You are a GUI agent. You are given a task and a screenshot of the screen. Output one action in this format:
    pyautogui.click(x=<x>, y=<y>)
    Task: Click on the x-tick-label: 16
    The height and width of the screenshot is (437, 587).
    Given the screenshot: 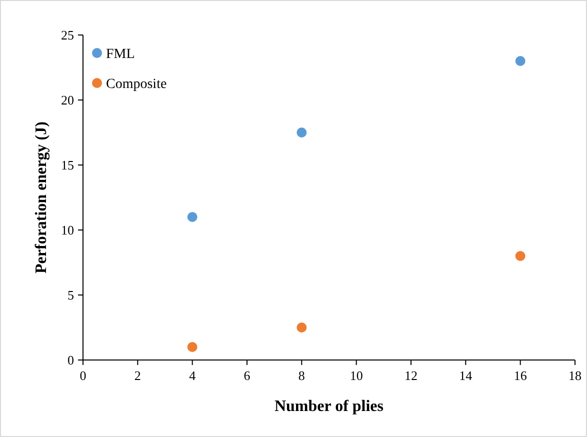 What is the action you would take?
    pyautogui.click(x=521, y=375)
    